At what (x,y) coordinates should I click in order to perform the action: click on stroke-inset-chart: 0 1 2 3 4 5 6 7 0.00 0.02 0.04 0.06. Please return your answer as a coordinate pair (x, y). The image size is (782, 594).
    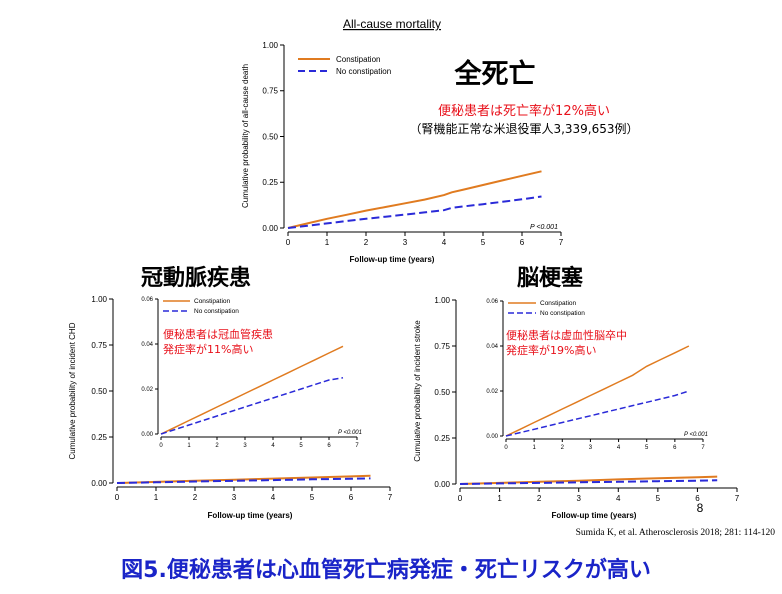
    Looking at the image, I should click on (595, 375).